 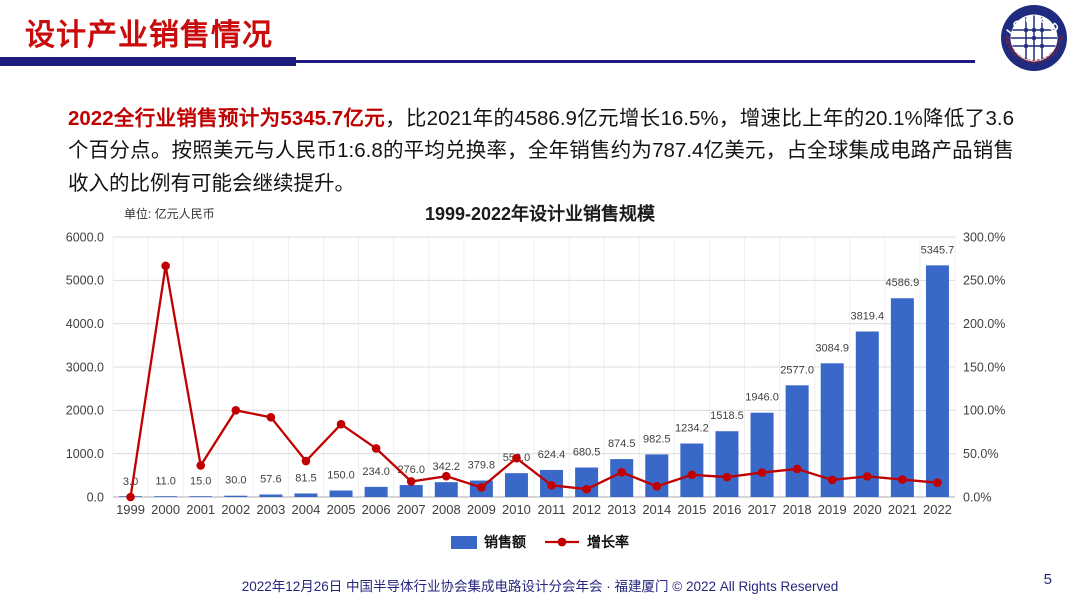 I want to click on sales-bar-label: 5345.7, so click(x=938, y=250).